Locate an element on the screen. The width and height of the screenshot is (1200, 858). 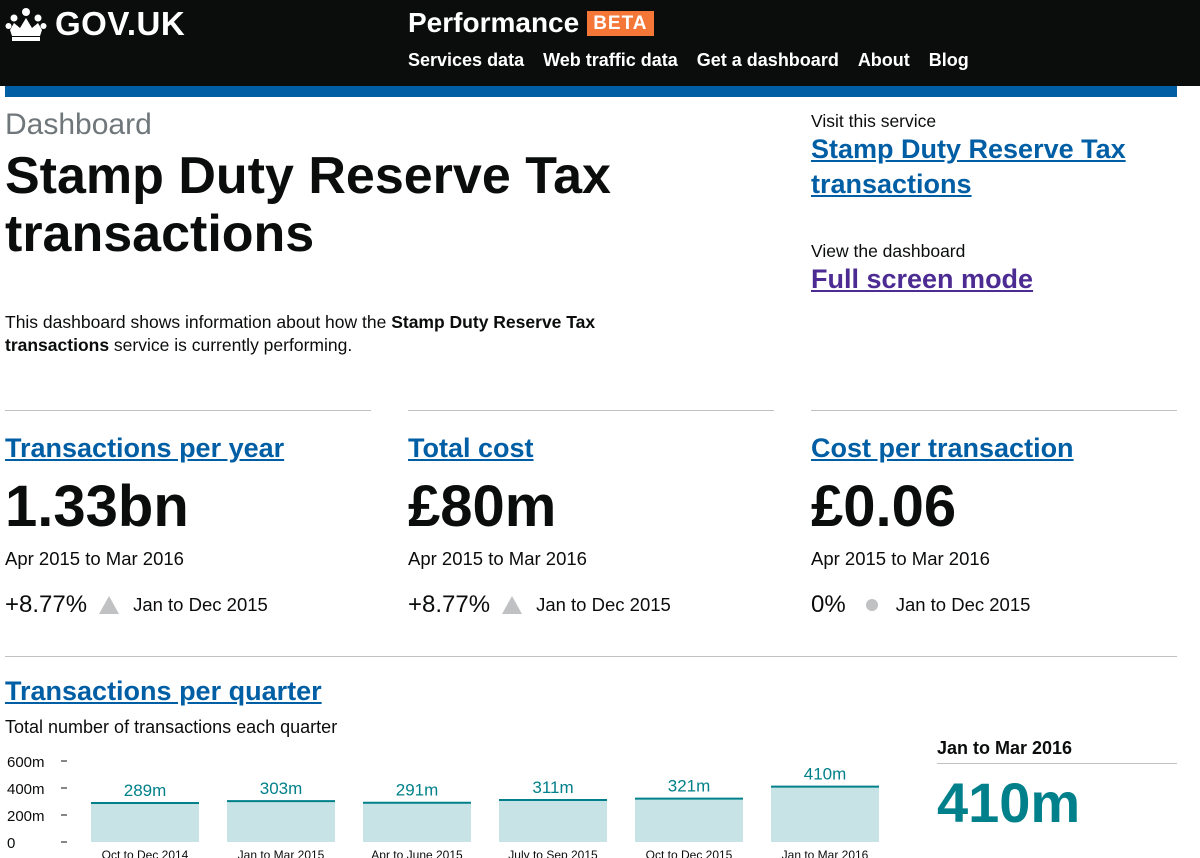
nav-get-a-dashboard: Get a dashboard is located at coordinates (767, 60).